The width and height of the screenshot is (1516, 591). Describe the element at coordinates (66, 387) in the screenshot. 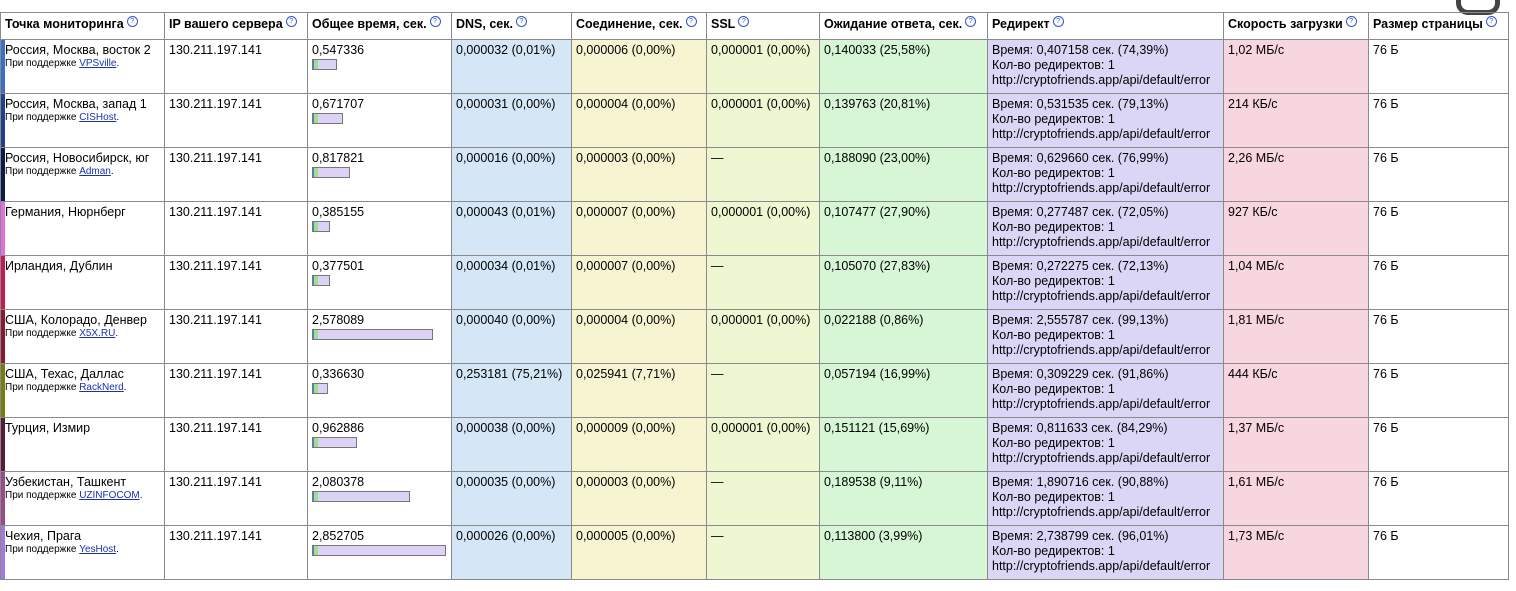

I see `sponsor-line: При поддержке RackNerd.` at that location.